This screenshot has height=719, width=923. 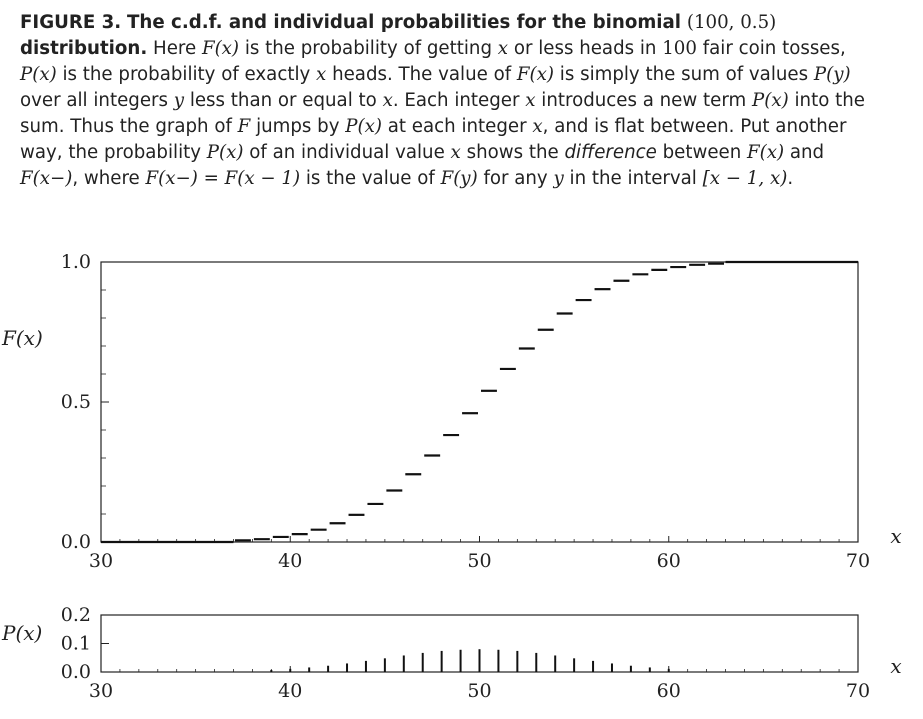 What do you see at coordinates (298, 126) in the screenshot?
I see `cap-s25: jumps by` at bounding box center [298, 126].